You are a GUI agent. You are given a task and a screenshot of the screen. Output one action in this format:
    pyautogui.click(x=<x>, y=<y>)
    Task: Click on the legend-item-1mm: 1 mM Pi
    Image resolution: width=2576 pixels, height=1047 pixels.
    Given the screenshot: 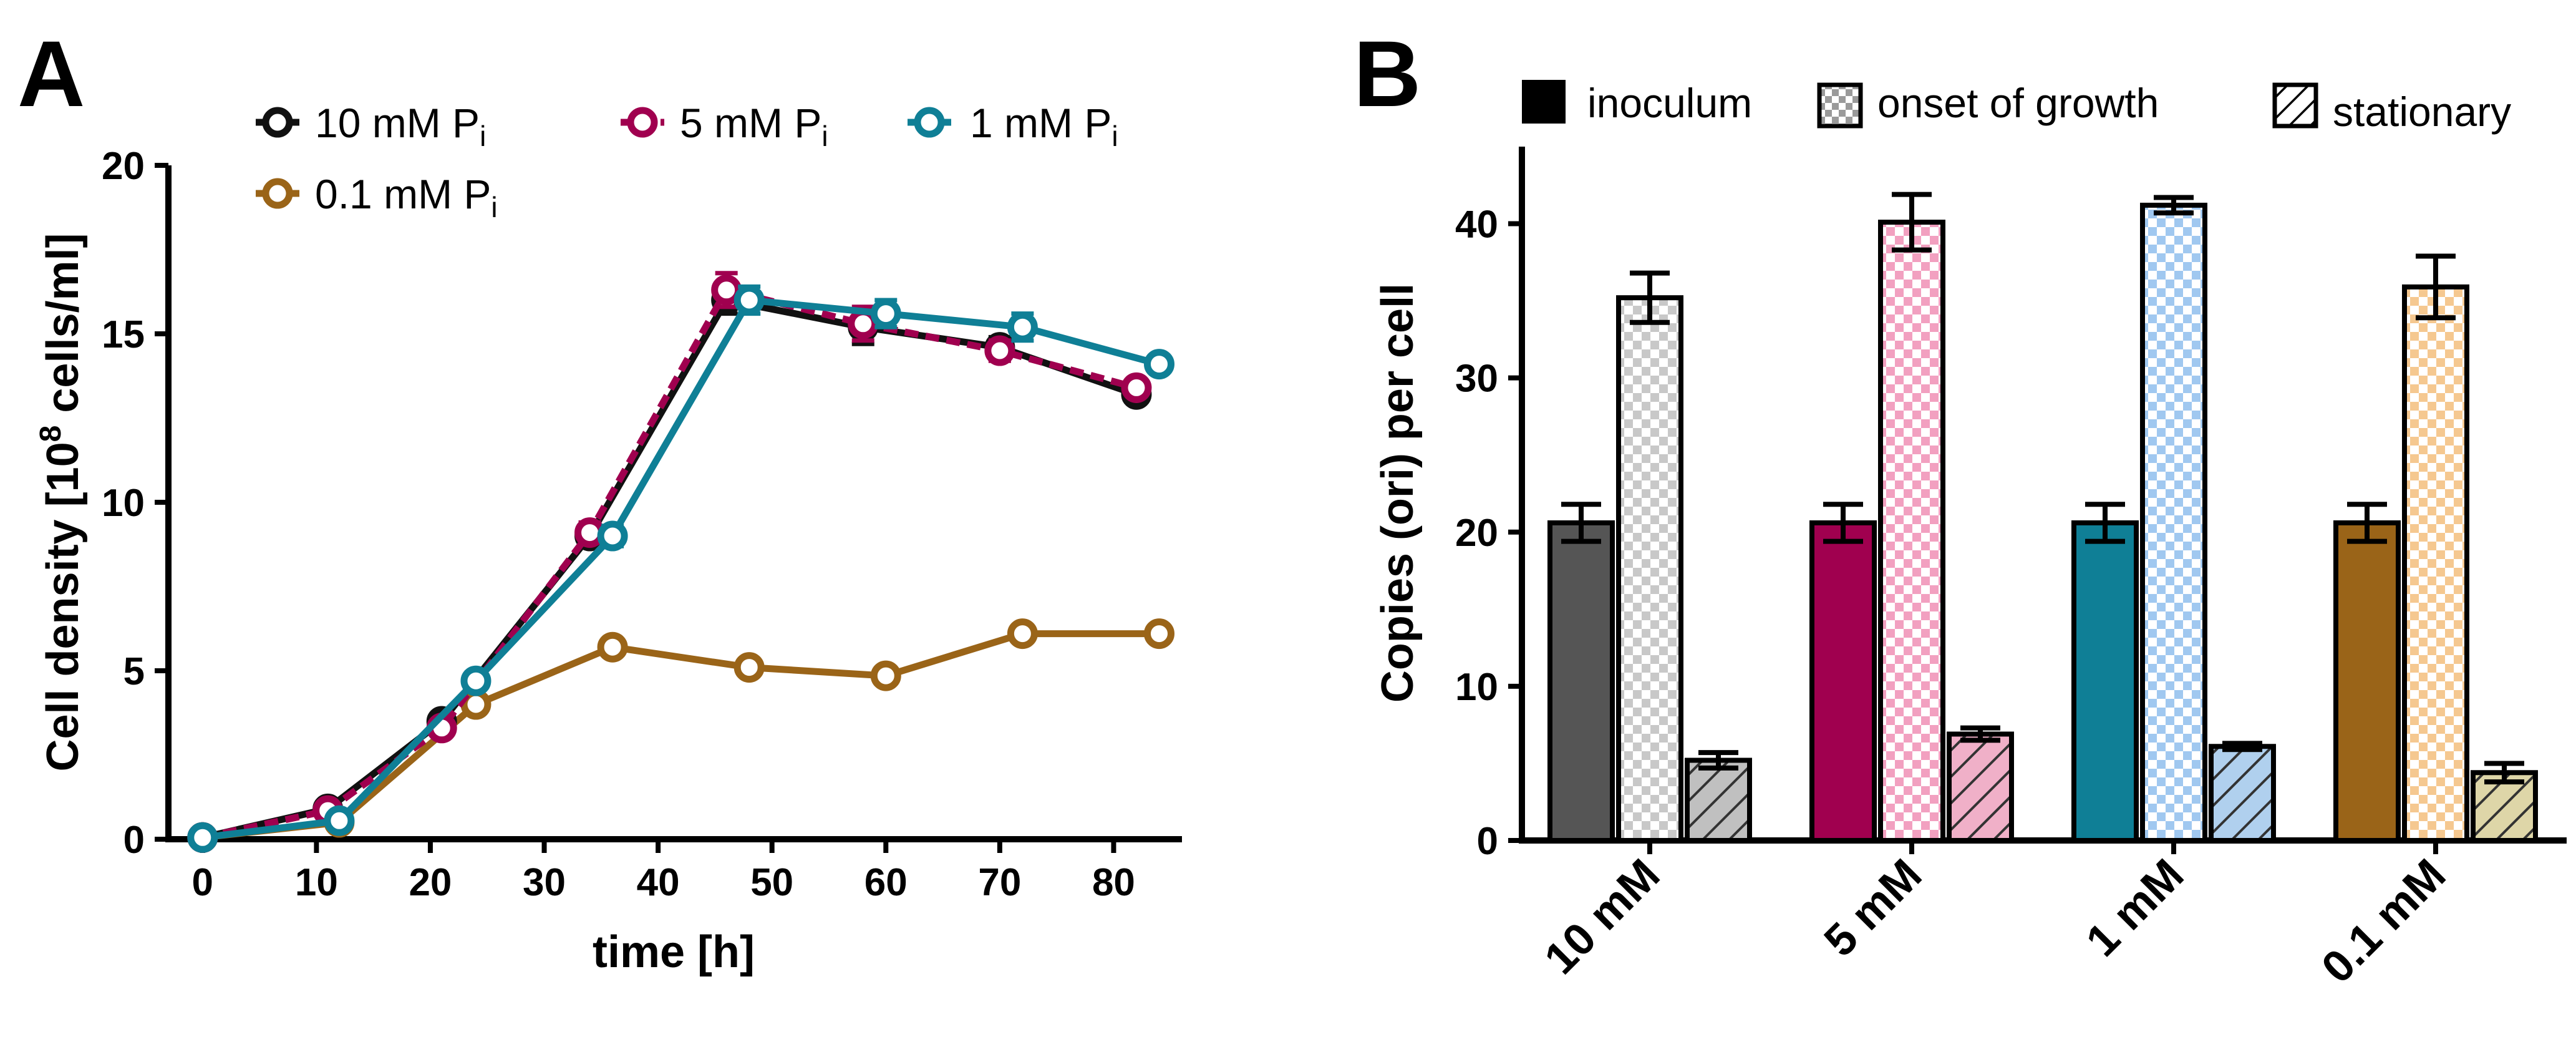 What is the action you would take?
    pyautogui.click(x=1013, y=126)
    